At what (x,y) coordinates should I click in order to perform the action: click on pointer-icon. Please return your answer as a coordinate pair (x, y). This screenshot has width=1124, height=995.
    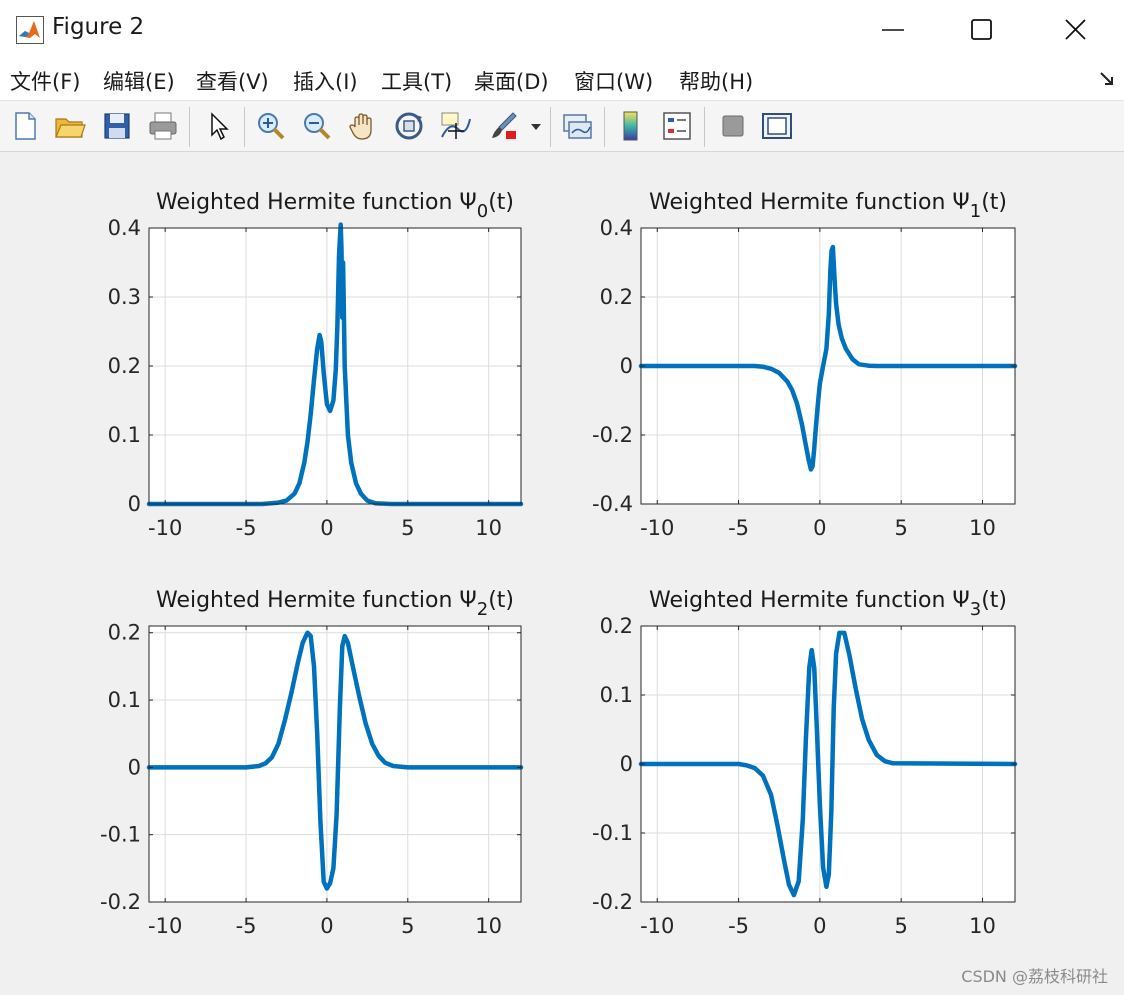
    Looking at the image, I should click on (219, 126).